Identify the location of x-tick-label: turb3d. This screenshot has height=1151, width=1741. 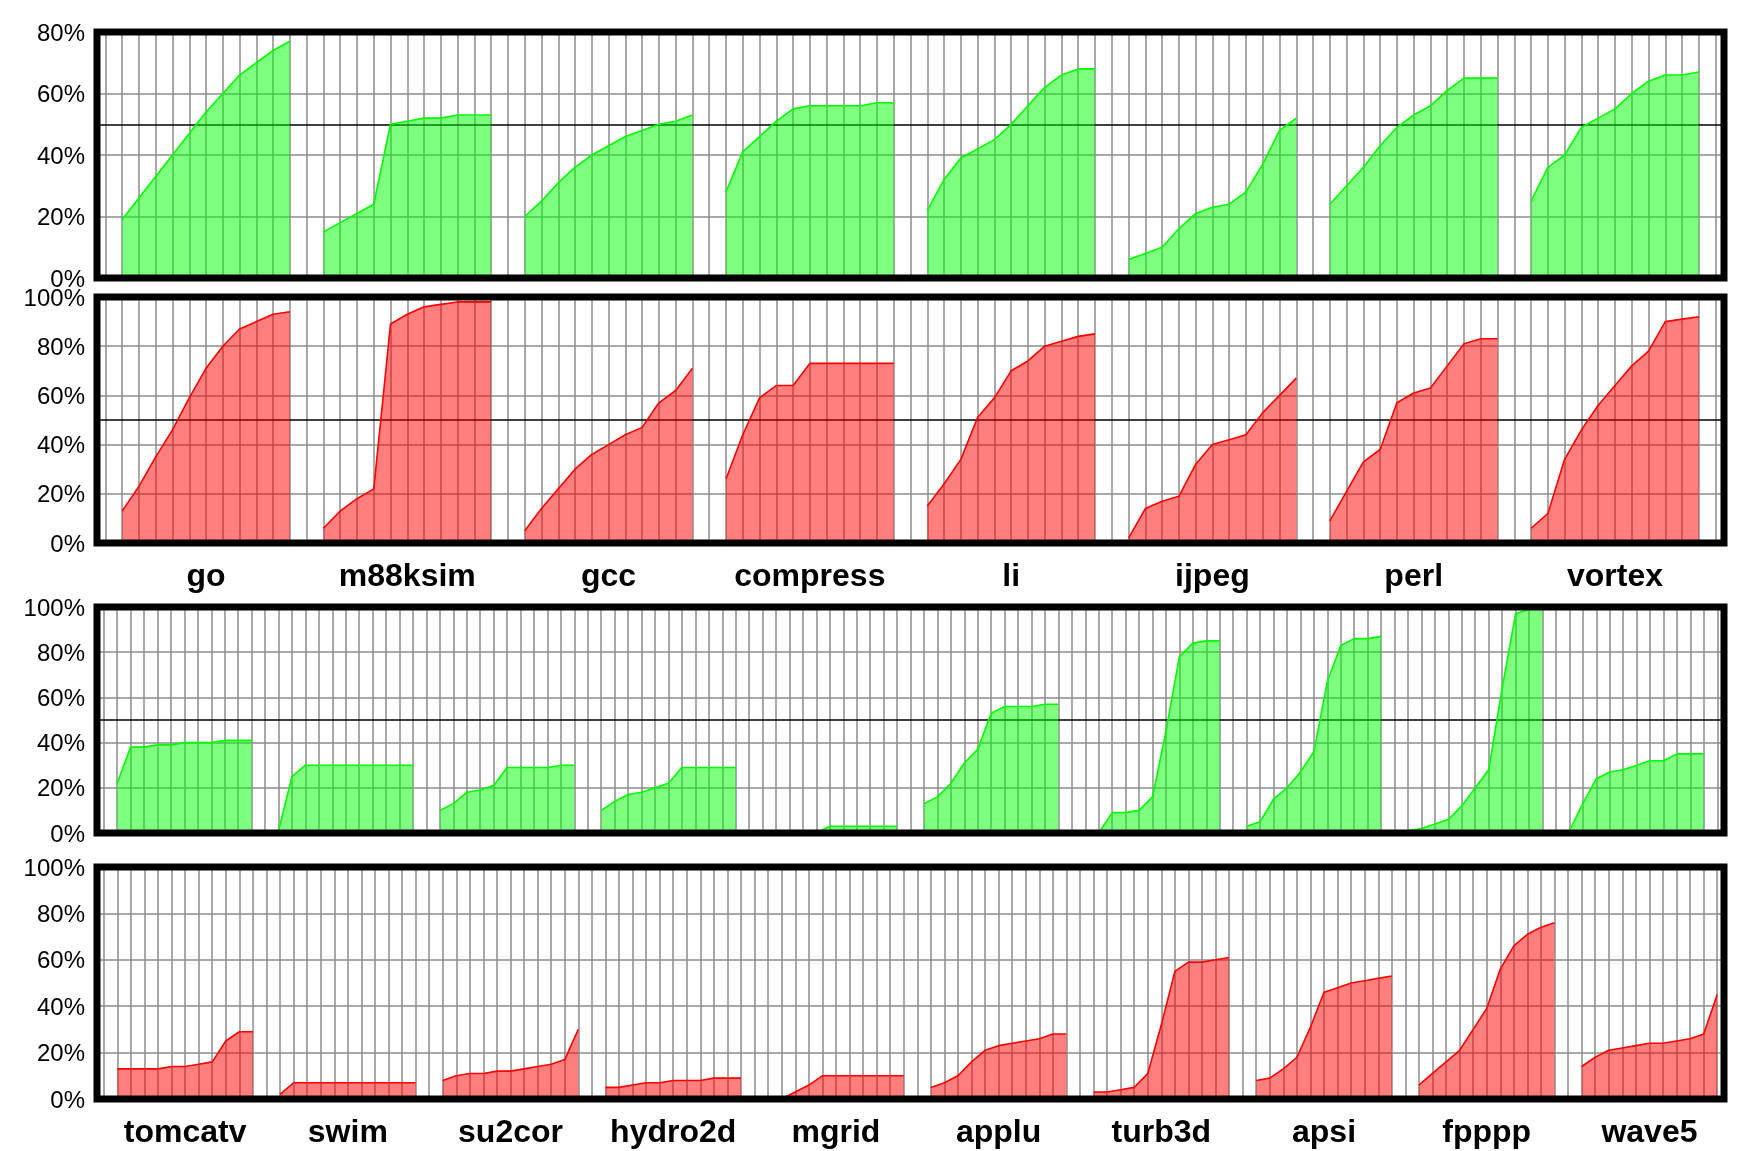
(1161, 1131).